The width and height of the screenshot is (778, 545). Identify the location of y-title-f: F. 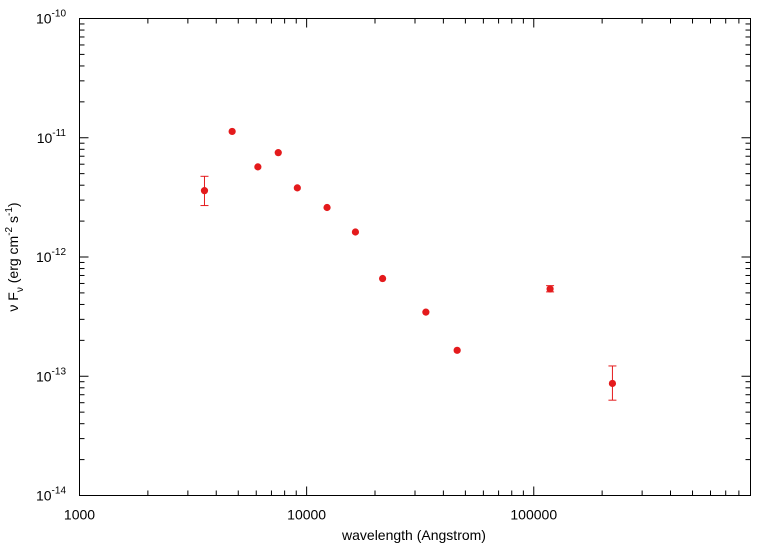
(13, 296).